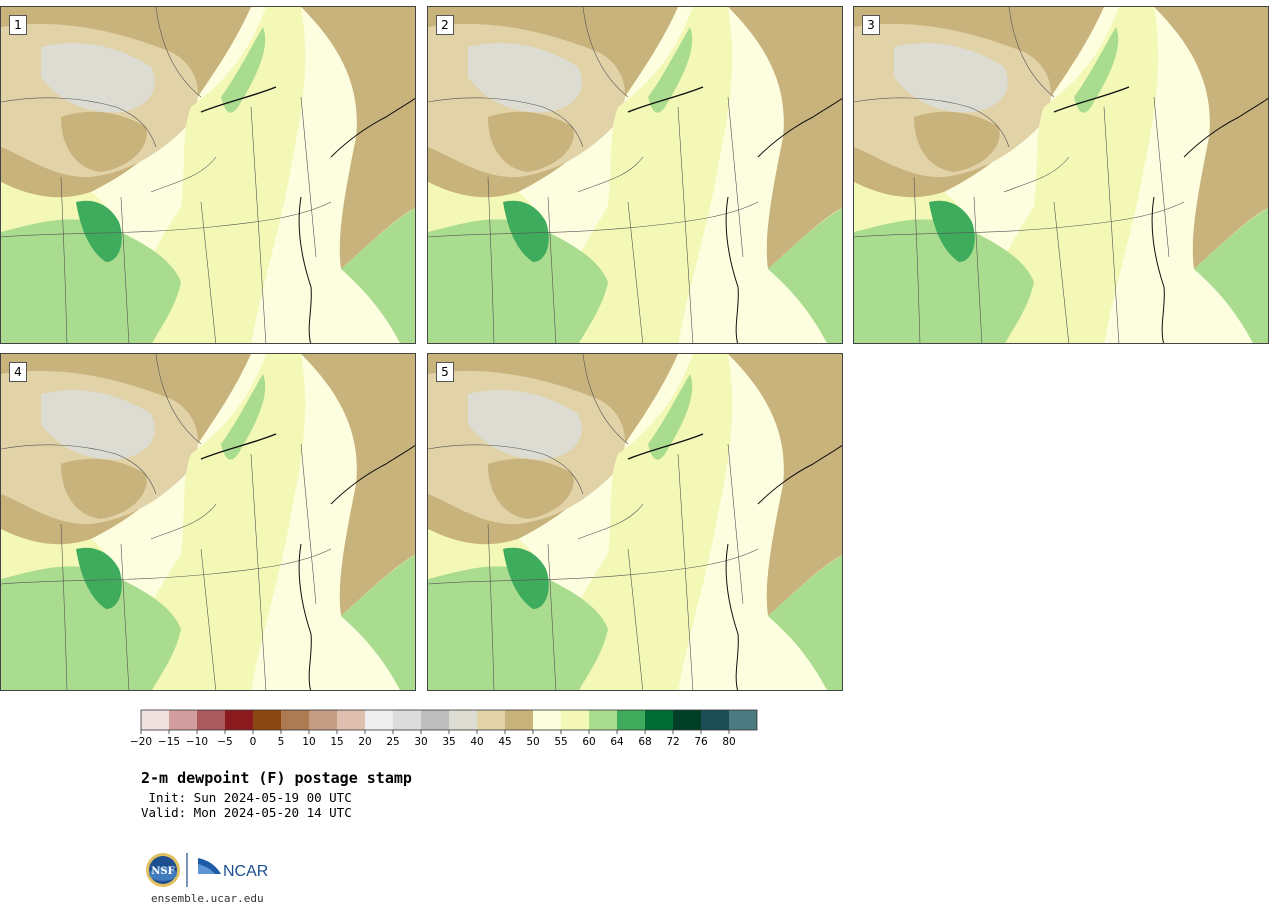 The width and height of the screenshot is (1280, 910). Describe the element at coordinates (207, 898) in the screenshot. I see `site-url: ensemble.ucar.edu` at that location.